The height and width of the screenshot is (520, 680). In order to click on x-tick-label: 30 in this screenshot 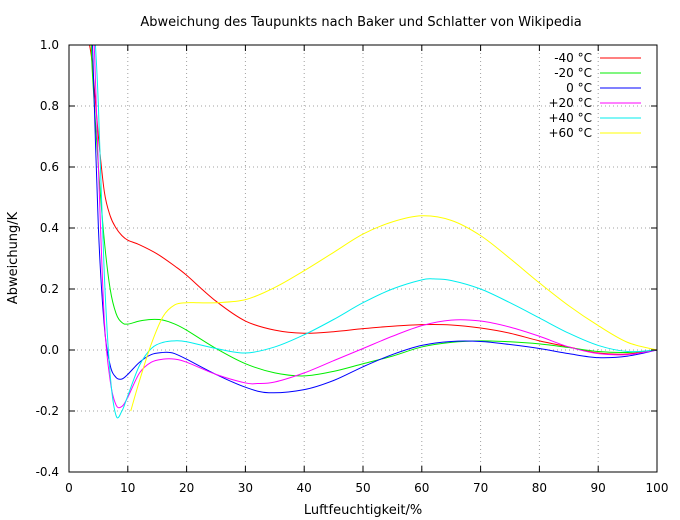, I will do `click(245, 488)`.